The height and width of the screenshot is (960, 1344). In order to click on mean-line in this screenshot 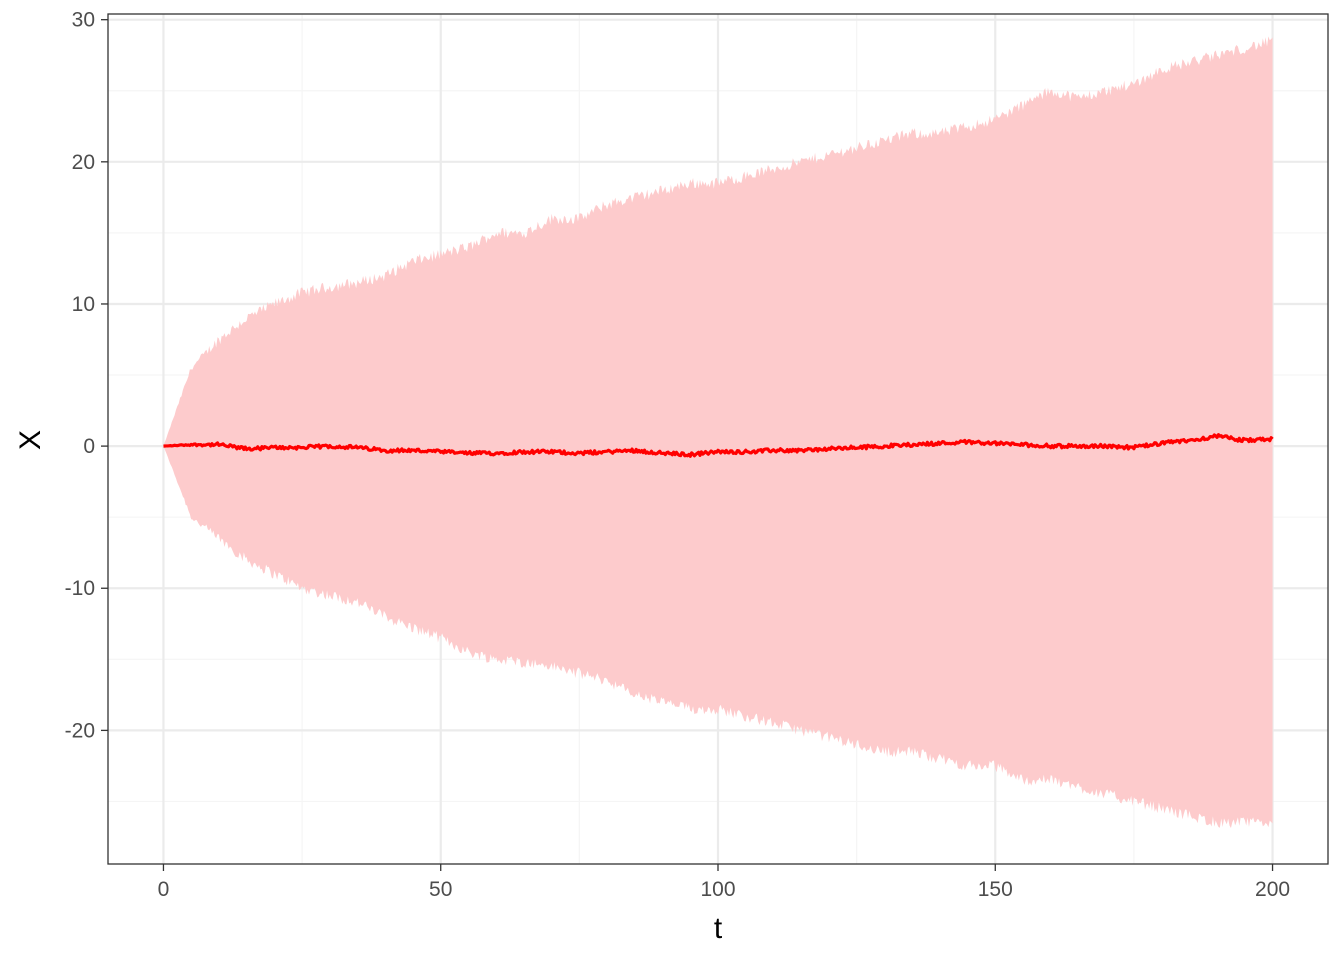, I will do `click(718, 445)`.